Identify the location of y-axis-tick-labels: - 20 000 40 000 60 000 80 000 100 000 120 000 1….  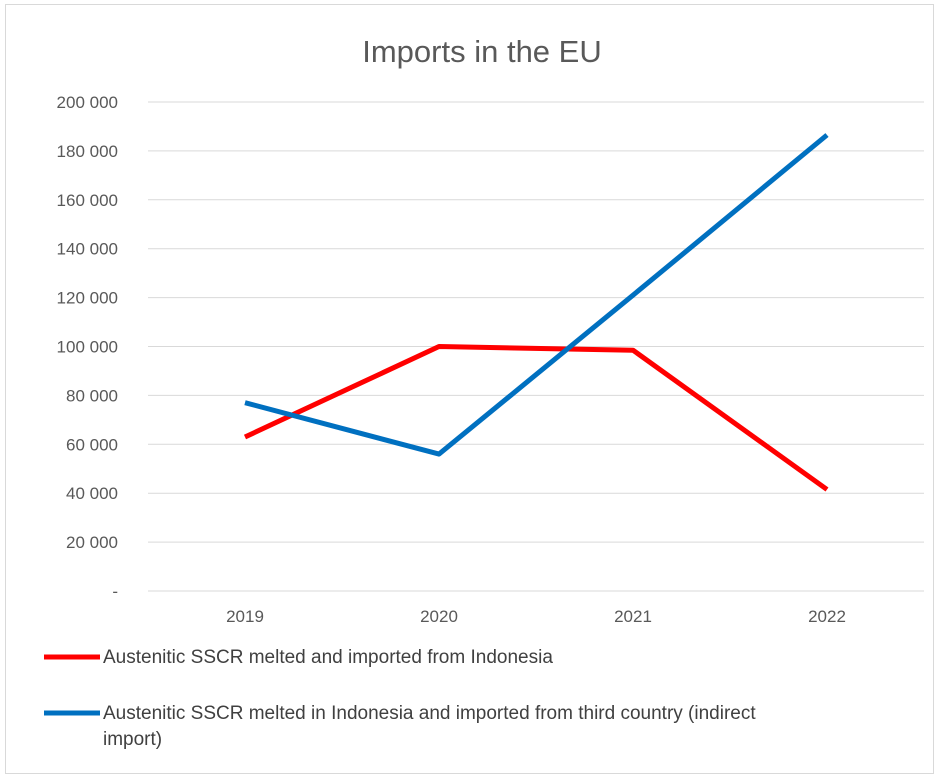
(87, 347).